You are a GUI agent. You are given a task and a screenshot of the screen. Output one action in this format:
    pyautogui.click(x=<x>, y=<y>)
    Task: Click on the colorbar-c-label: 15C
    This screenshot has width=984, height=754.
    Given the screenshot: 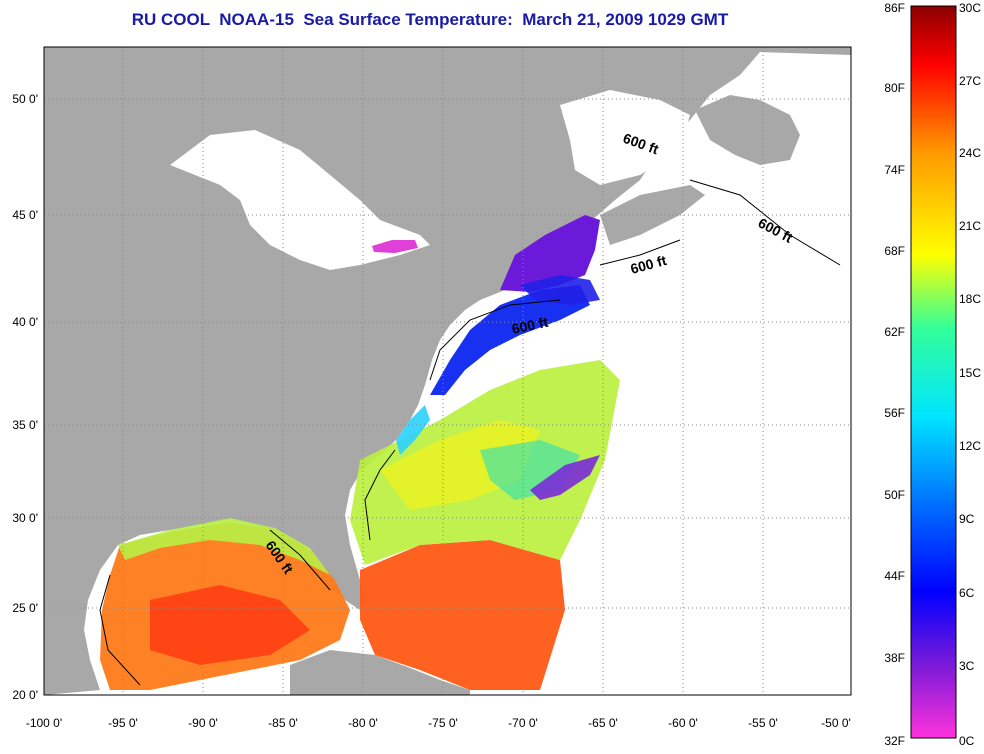 What is the action you would take?
    pyautogui.click(x=970, y=373)
    